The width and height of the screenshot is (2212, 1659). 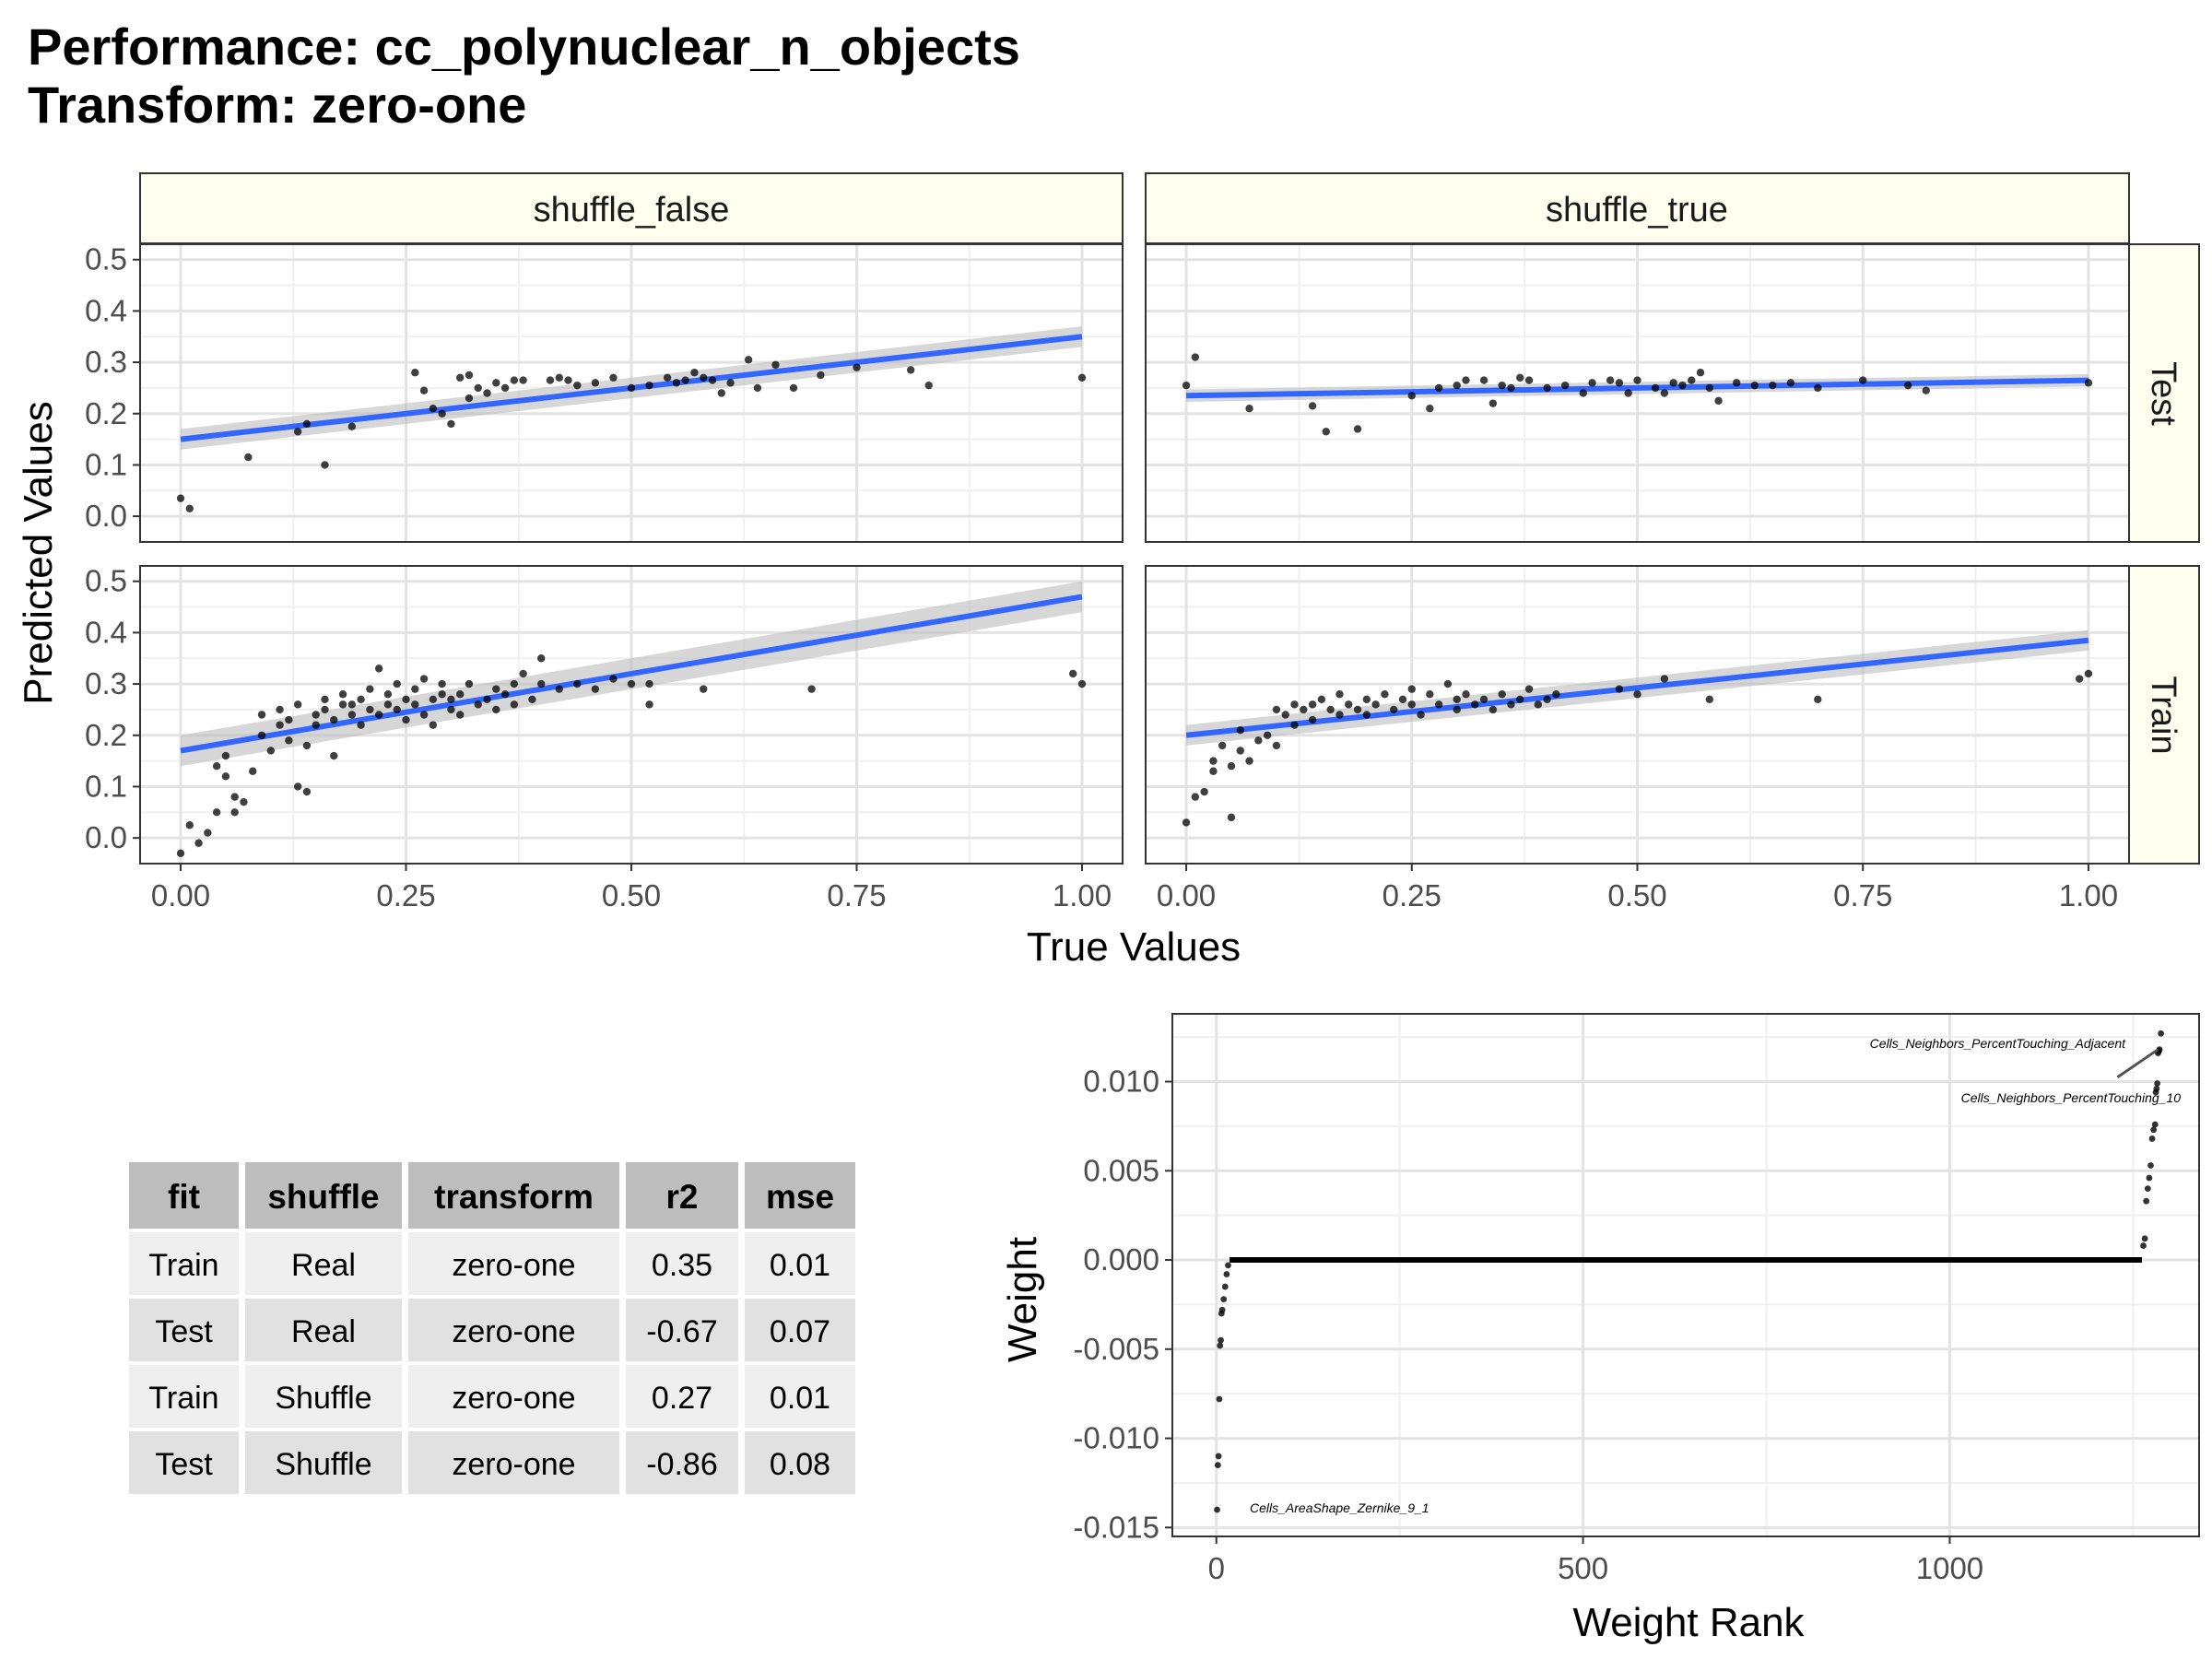 I want to click on y-tick-label: 0.2, so click(x=106, y=413).